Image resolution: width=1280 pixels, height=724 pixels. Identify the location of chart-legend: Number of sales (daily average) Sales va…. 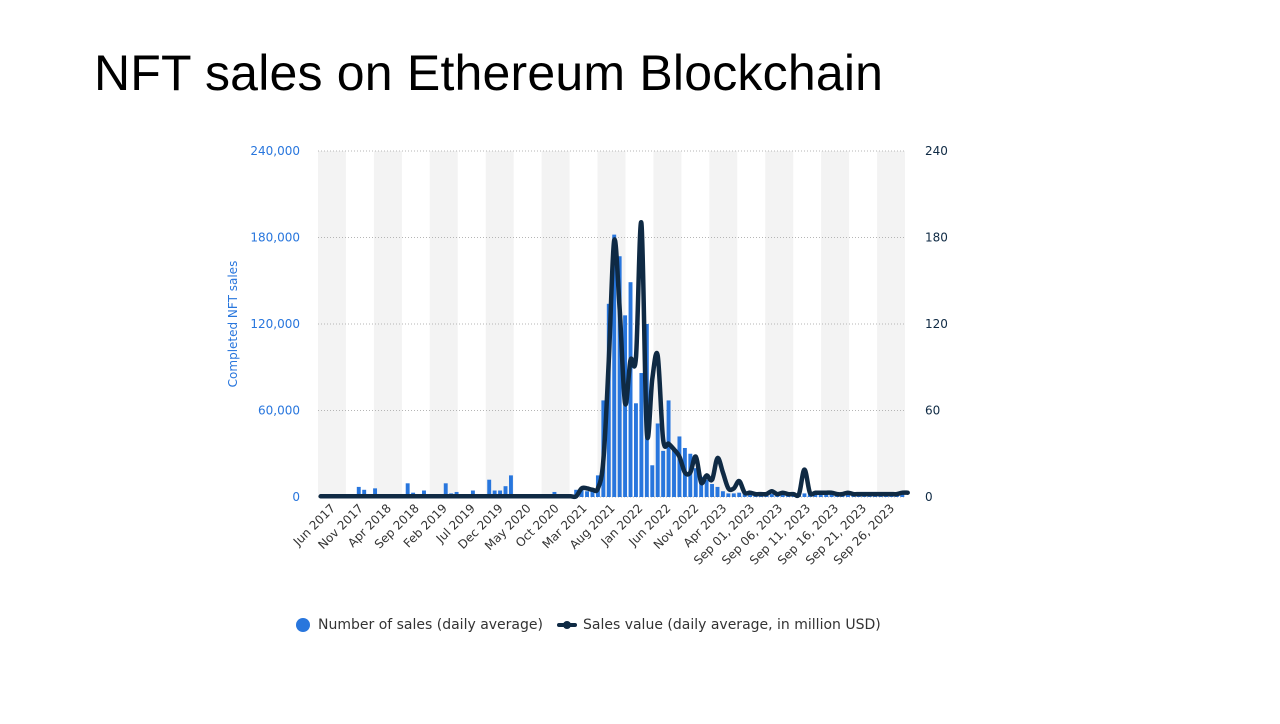
(595, 625).